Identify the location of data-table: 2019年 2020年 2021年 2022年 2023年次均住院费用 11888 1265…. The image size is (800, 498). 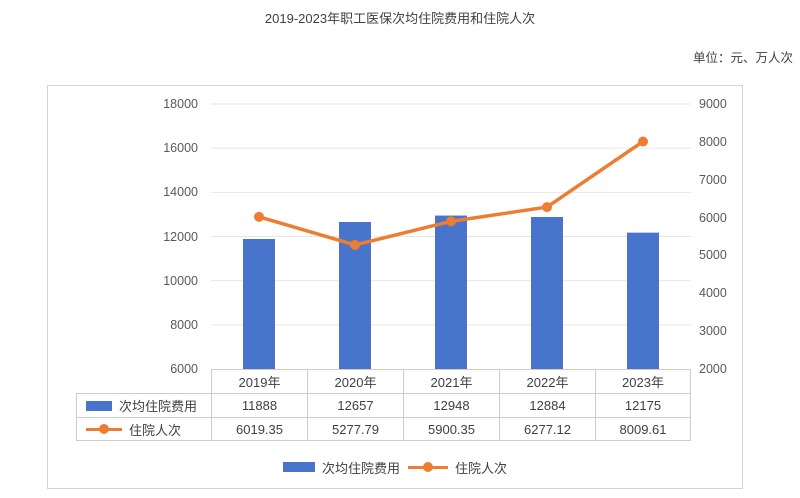
(383, 405).